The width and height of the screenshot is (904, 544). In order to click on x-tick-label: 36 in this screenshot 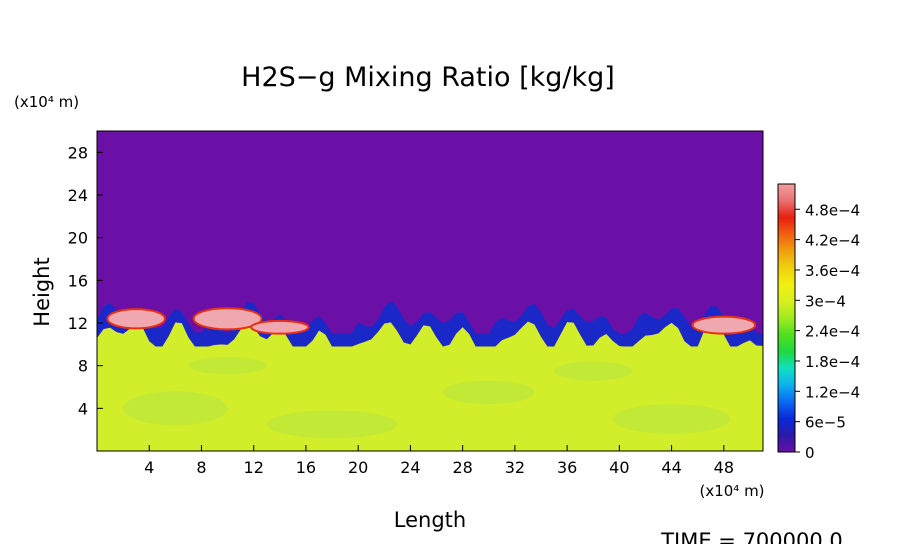, I will do `click(567, 467)`.